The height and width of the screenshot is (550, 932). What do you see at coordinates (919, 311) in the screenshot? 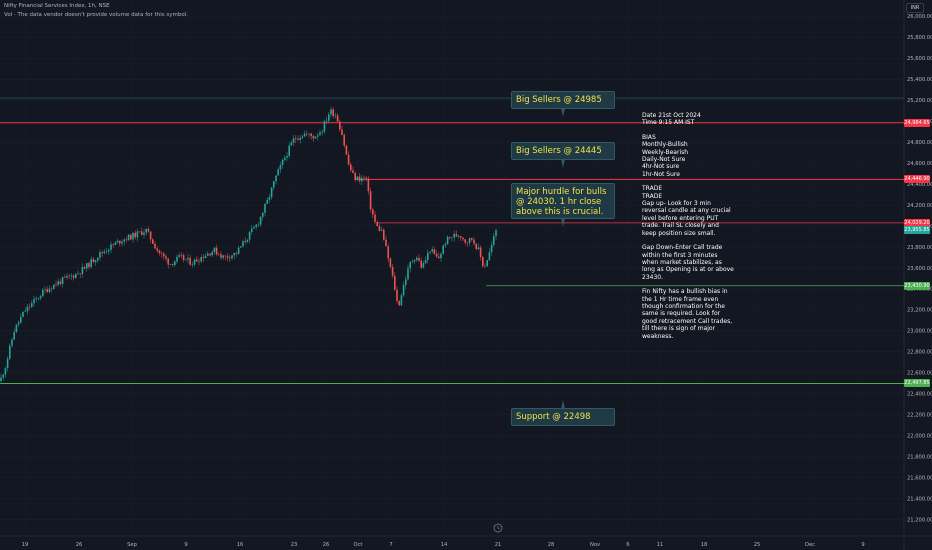
I see `y-tick-label: 23,200.00` at bounding box center [919, 311].